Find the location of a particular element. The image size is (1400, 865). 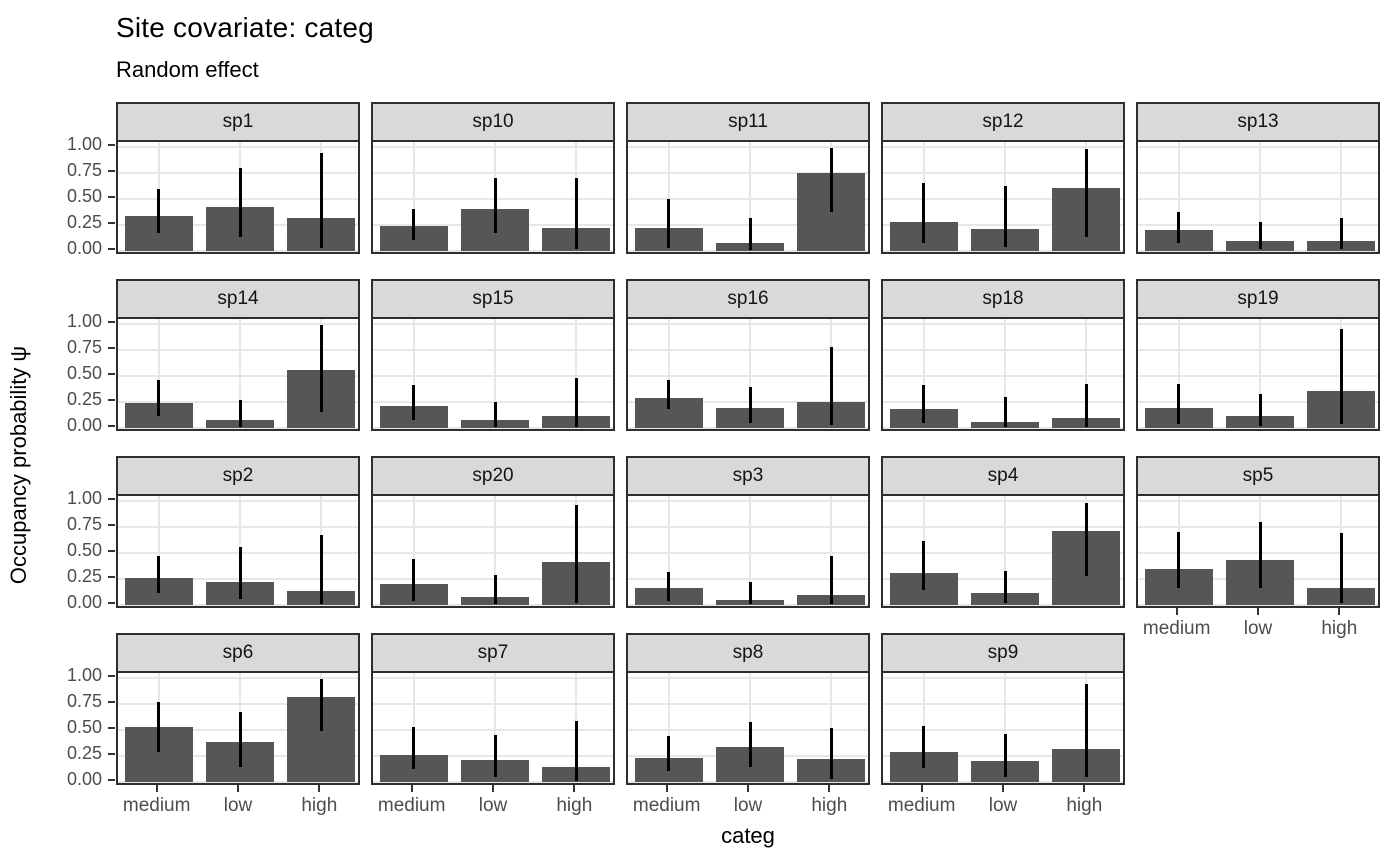

facet-strip-label: sp18 is located at coordinates (1003, 298).